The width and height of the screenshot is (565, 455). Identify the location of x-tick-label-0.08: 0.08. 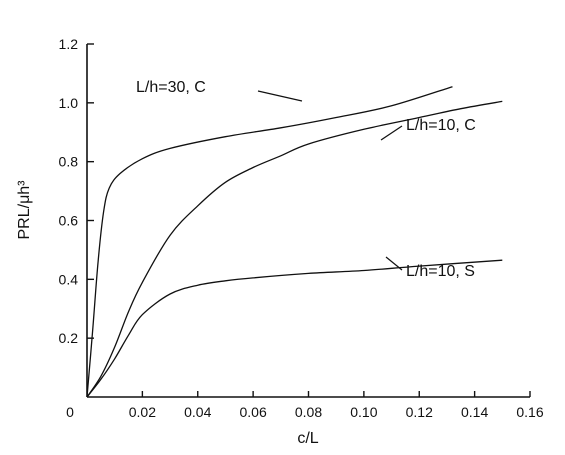
(308, 412).